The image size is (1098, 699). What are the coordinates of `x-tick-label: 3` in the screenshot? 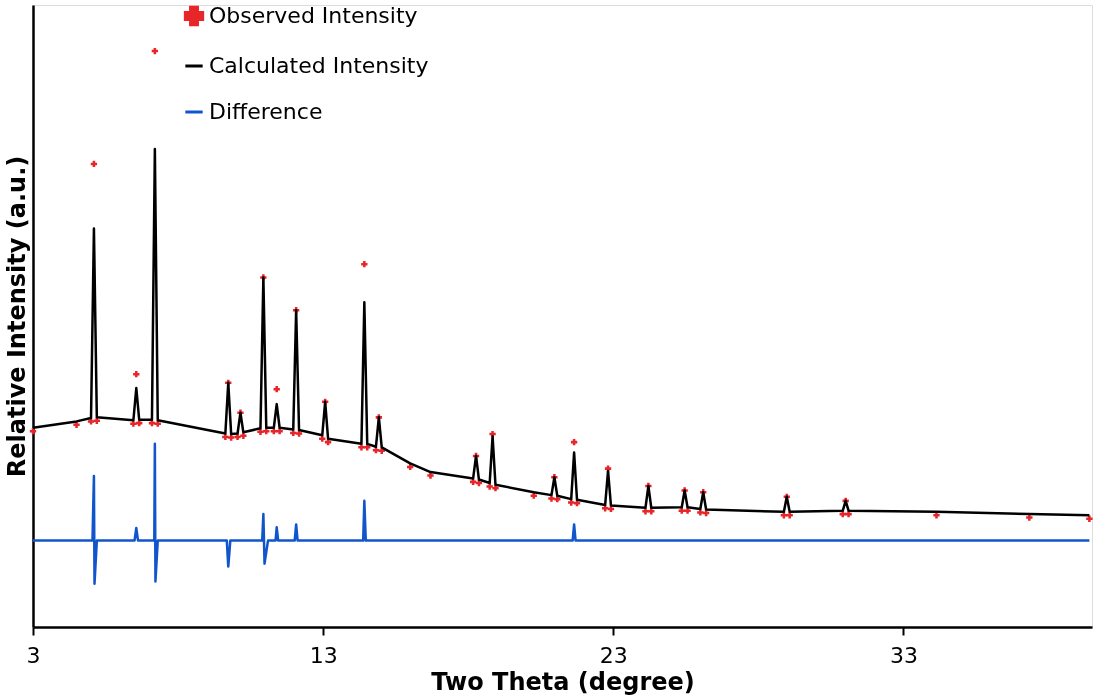 It's located at (33, 655).